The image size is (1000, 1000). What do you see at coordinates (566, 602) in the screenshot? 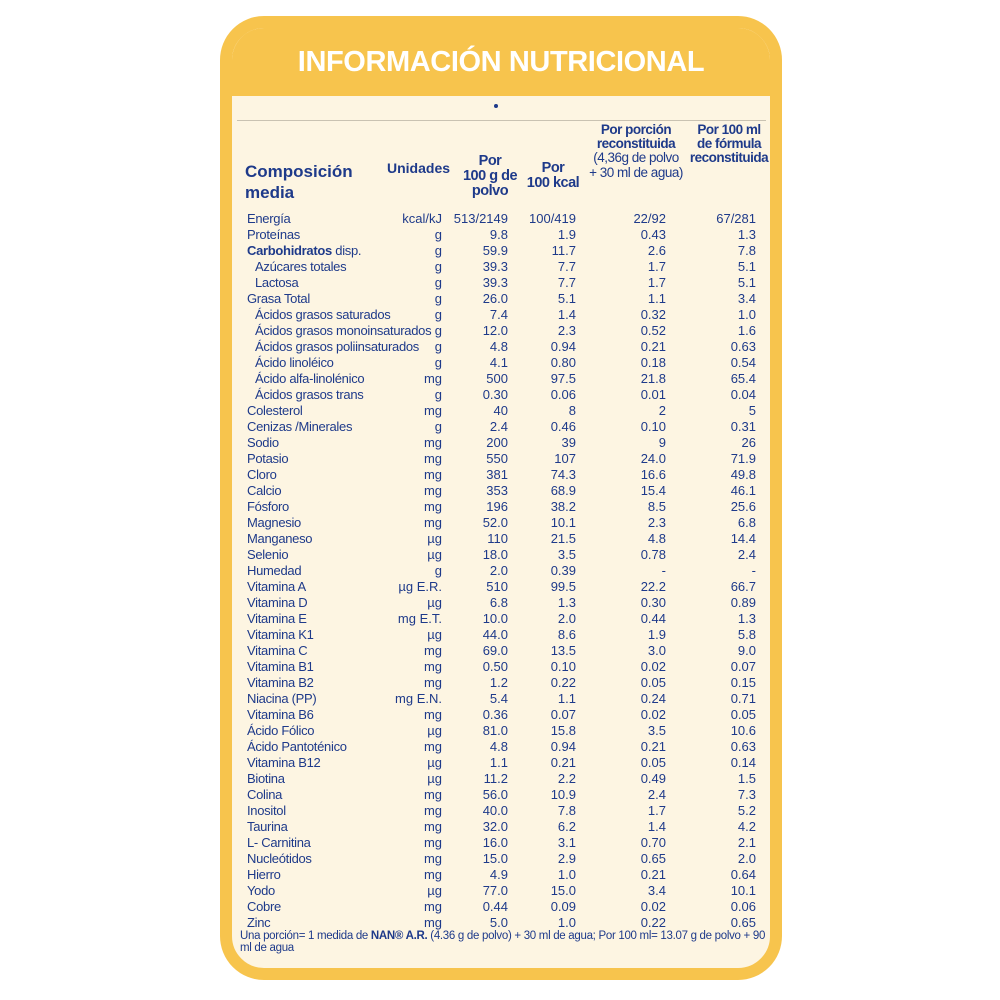
I see `value-per-100kcal: 1.3` at bounding box center [566, 602].